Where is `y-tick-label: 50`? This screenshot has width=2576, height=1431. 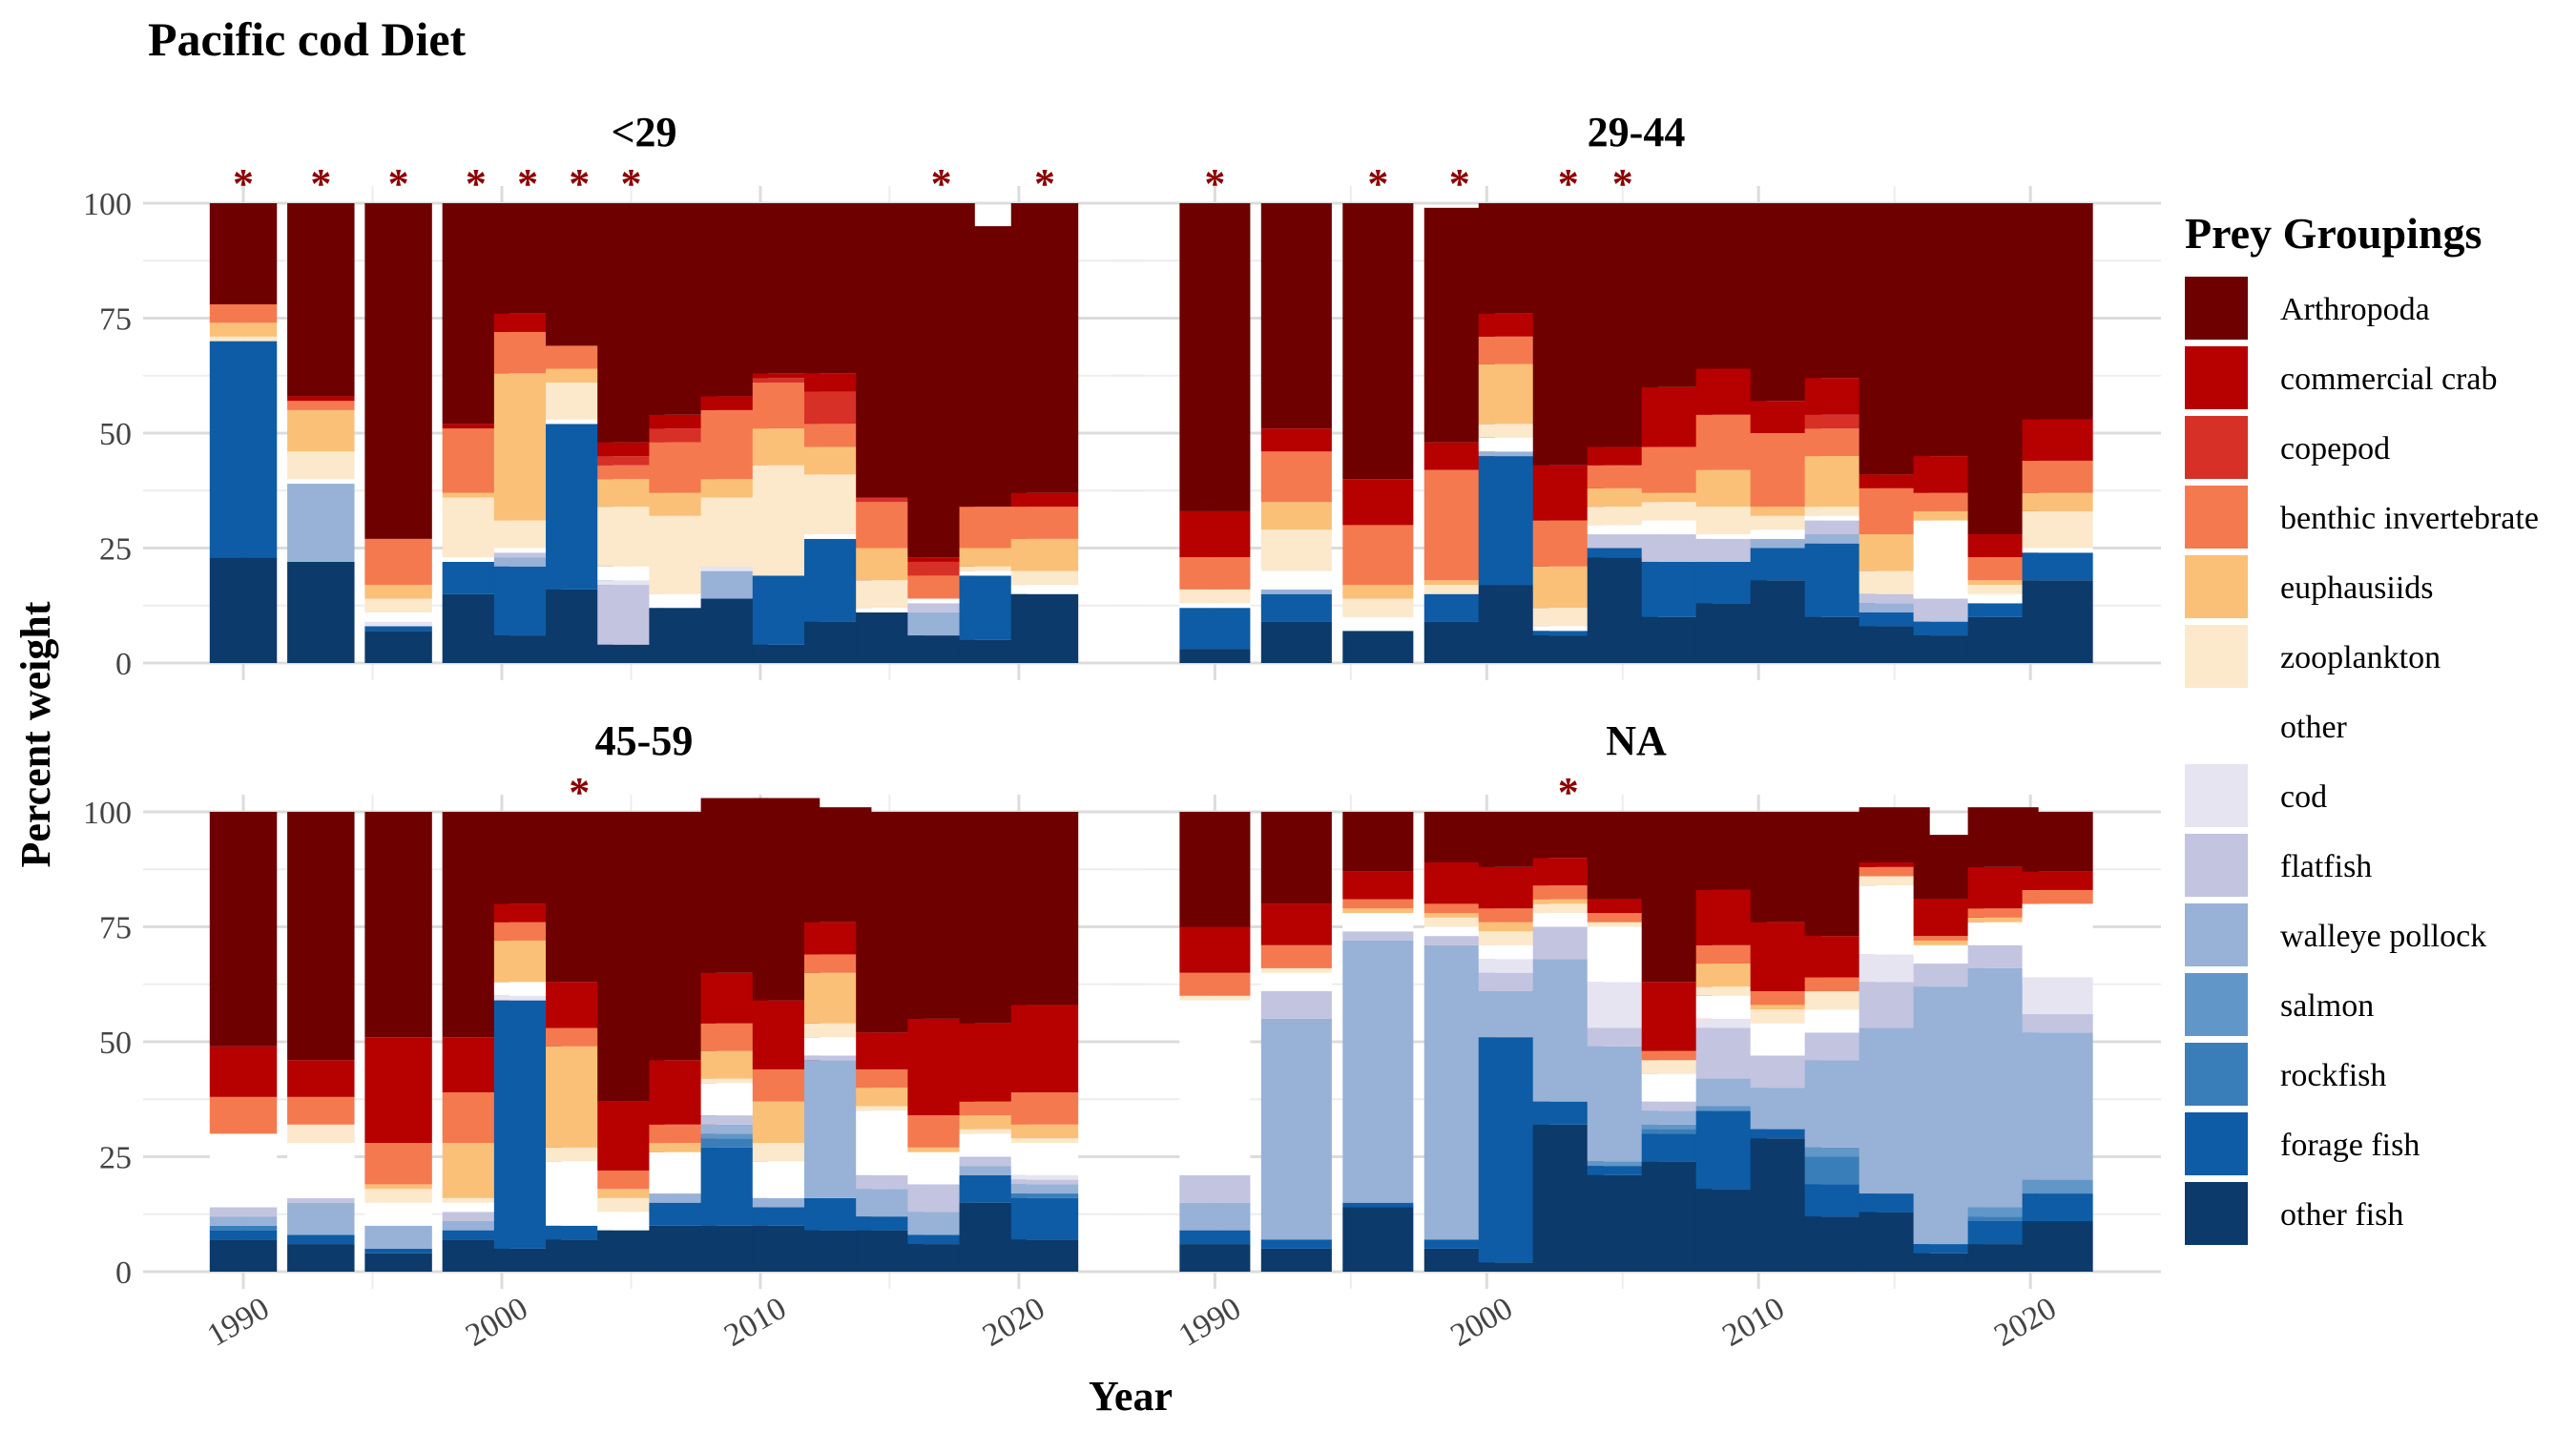
y-tick-label: 50 is located at coordinates (115, 434).